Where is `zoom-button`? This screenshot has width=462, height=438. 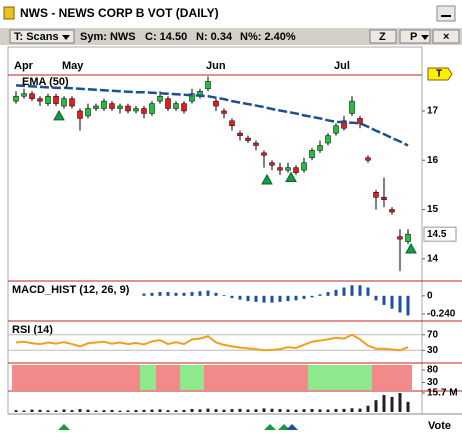 zoom-button is located at coordinates (383, 36).